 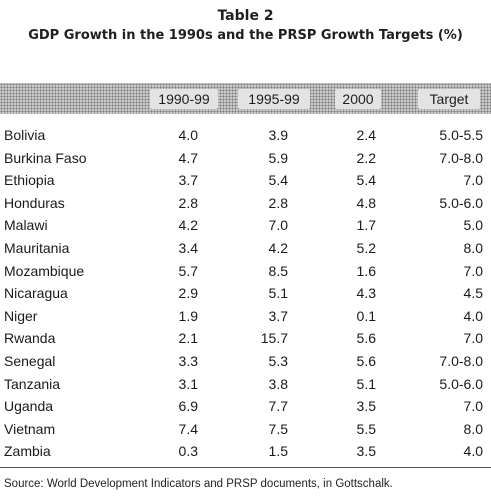 What do you see at coordinates (278, 406) in the screenshot?
I see `table-cell-1995-99: 7.7` at bounding box center [278, 406].